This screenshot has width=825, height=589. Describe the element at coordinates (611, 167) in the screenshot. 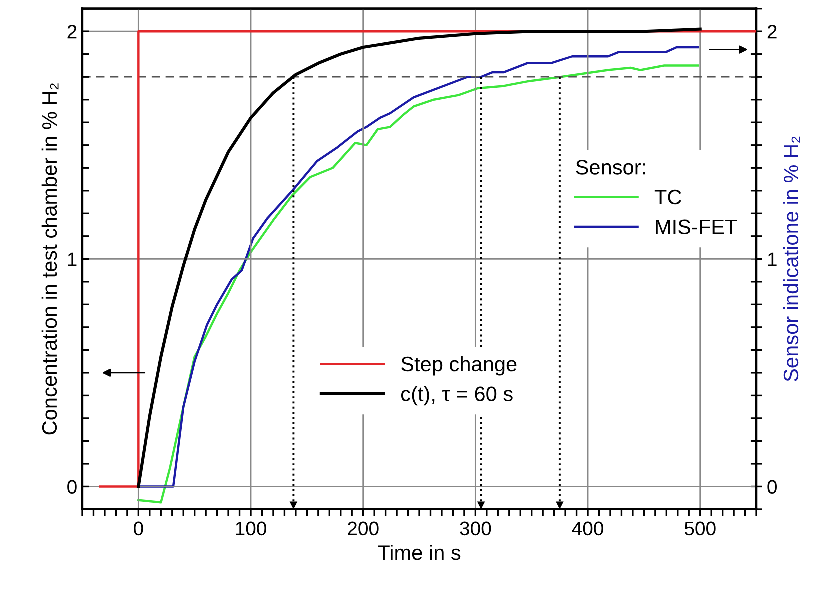

I see `legend-title: Sensor:` at that location.